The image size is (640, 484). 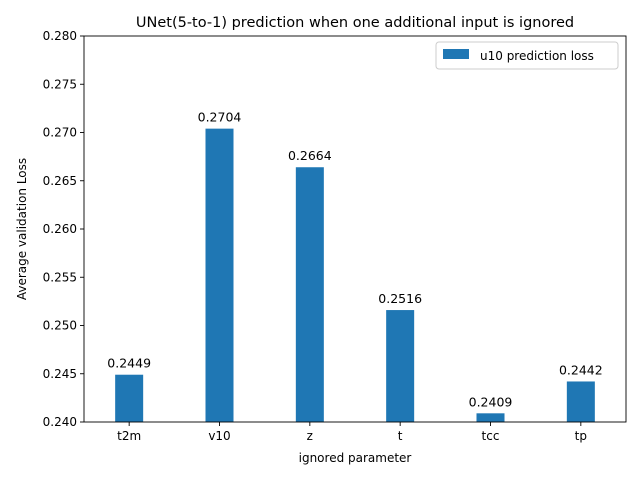 I want to click on y-axis-label: Average validation Loss, so click(x=22, y=229).